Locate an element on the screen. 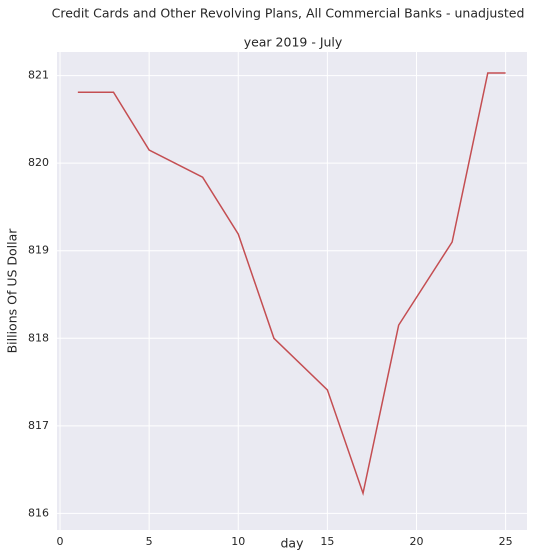 Image resolution: width=543 pixels, height=558 pixels. x-tick-label: 5 is located at coordinates (149, 541).